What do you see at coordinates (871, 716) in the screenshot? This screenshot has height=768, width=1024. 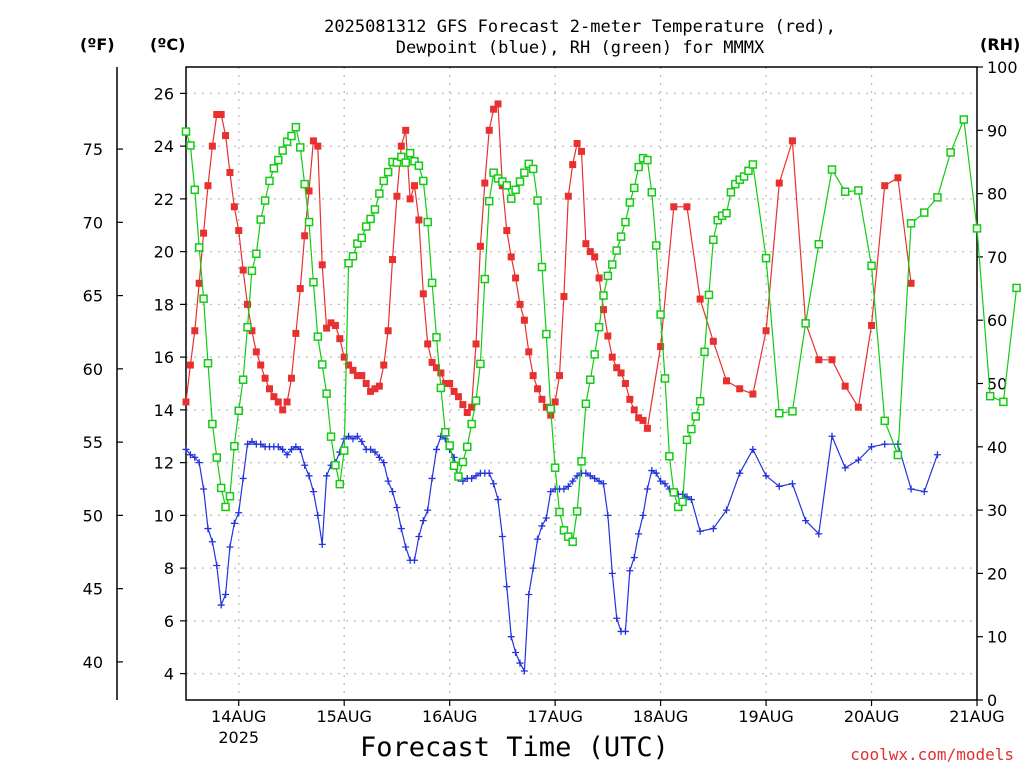 I see `x-tick-label: 20AUG` at bounding box center [871, 716].